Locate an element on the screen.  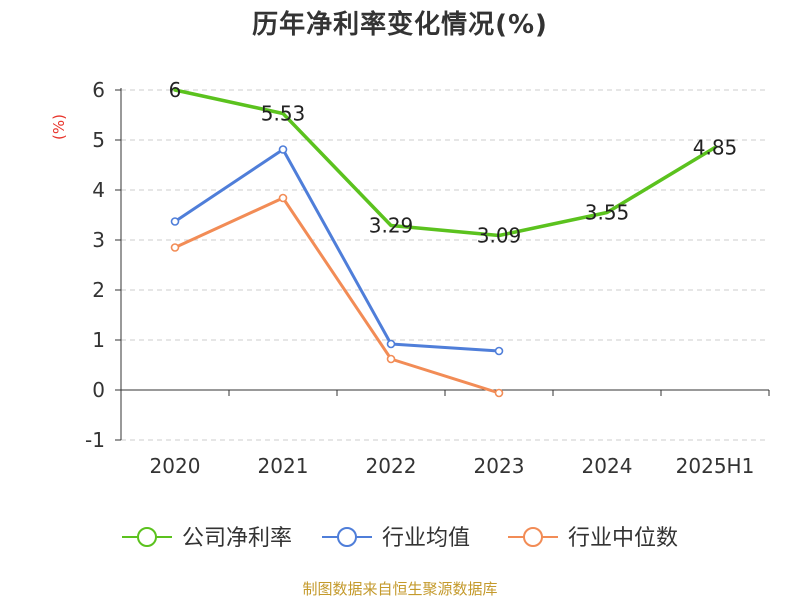
x-tick-label: 2024 is located at coordinates (607, 466).